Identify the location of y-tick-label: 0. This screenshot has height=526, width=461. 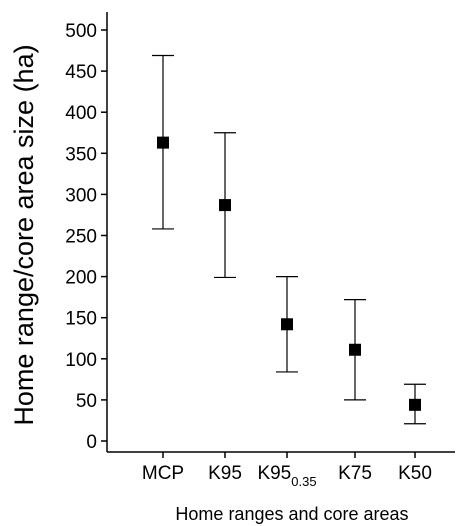
(91, 442).